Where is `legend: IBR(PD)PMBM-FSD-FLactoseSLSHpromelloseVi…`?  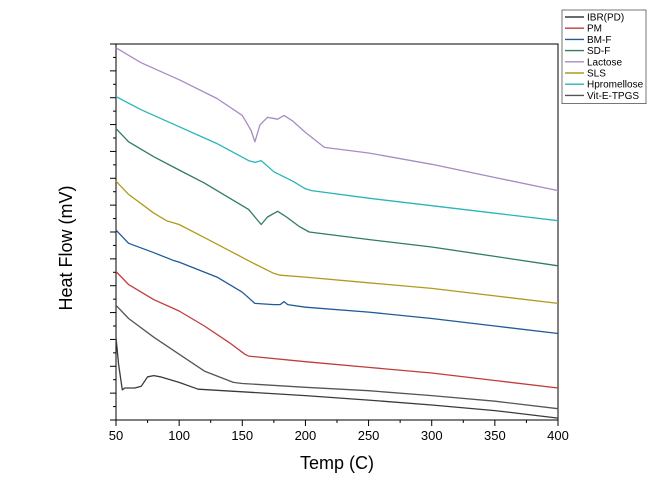
legend: IBR(PD)PMBM-FSD-FLactoseSLSHpromelloseVi… is located at coordinates (604, 56).